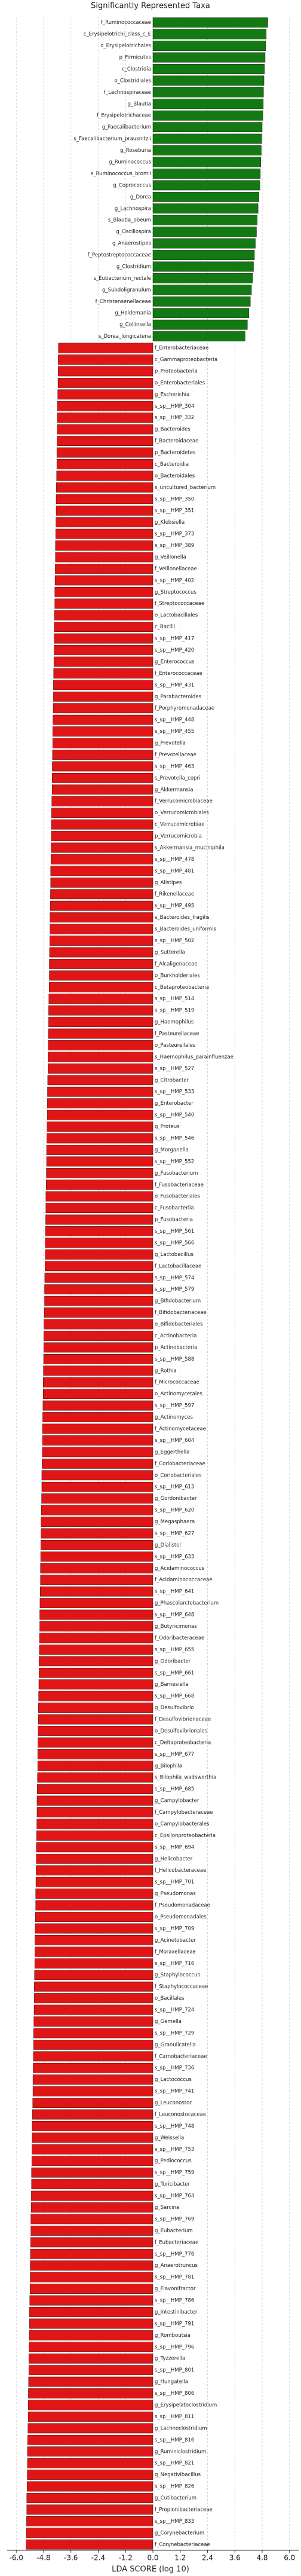  I want to click on bar-label: g_Desulfovibrio, so click(174, 1708).